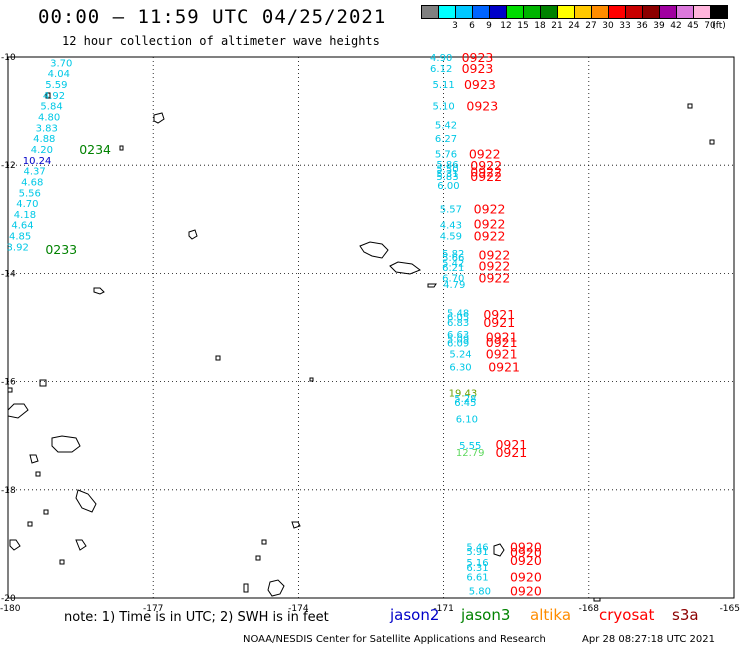  Describe the element at coordinates (8, 383) in the screenshot. I see `lat-tick-label: -16` at that location.